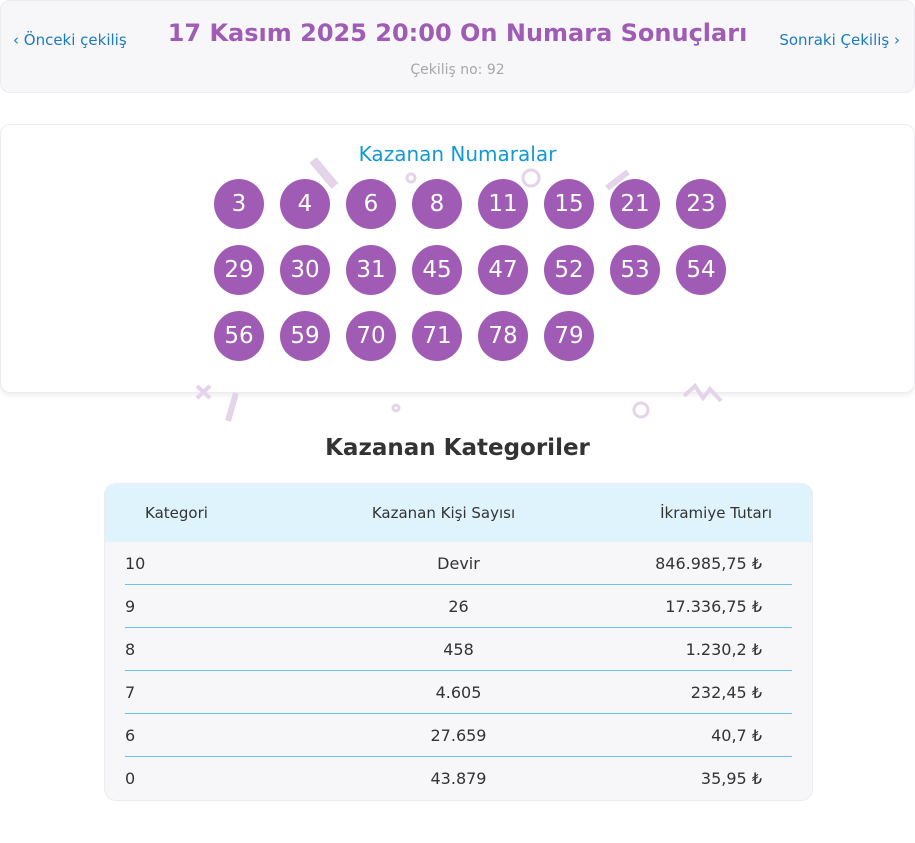 This screenshot has height=843, width=915. Describe the element at coordinates (305, 204) in the screenshot. I see `number-ball: 4` at that location.